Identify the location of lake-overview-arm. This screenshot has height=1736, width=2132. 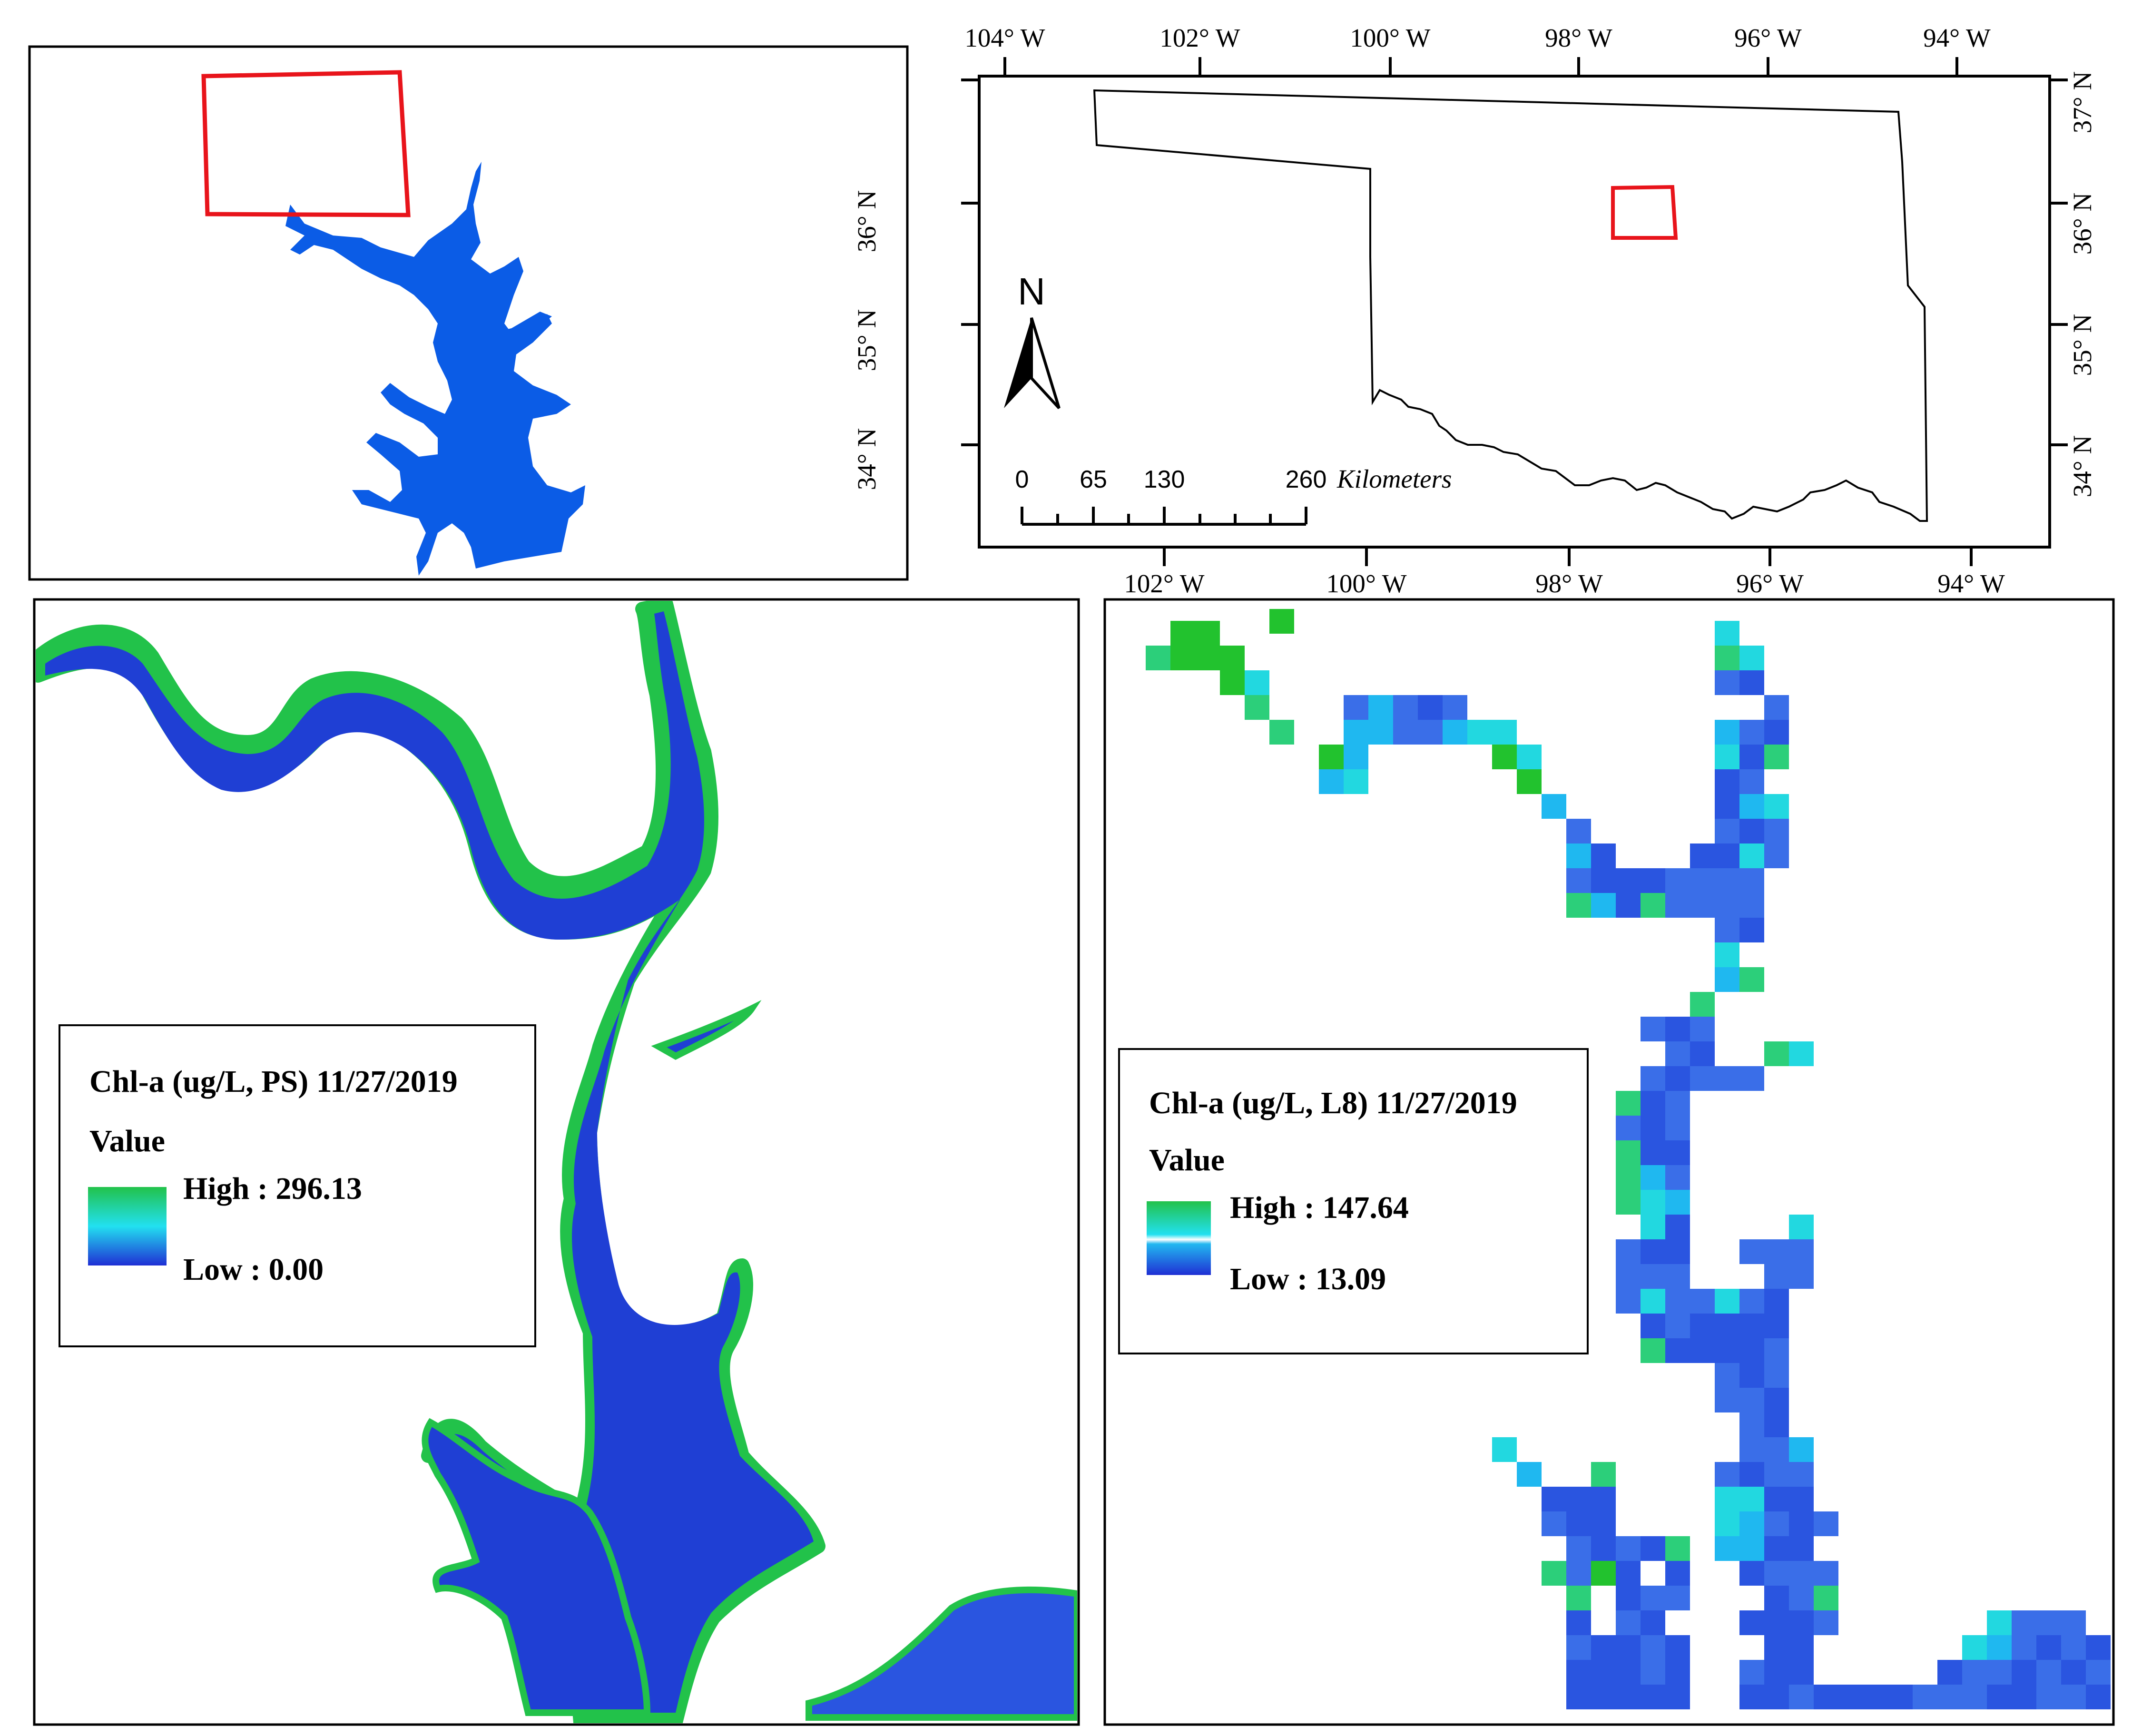
(521, 330).